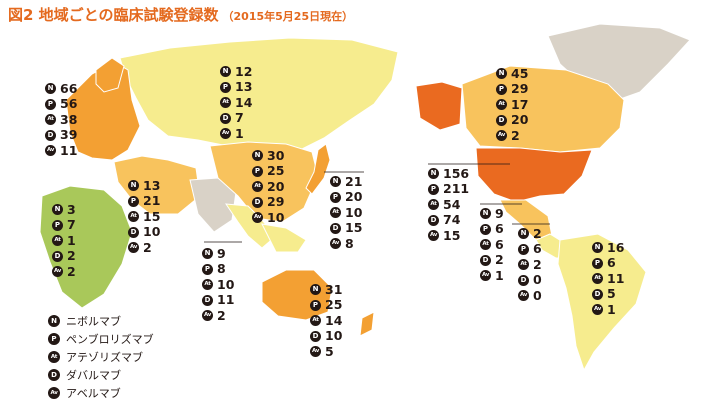 The height and width of the screenshot is (406, 701). Describe the element at coordinates (69, 104) in the screenshot. I see `stat-value: 56` at that location.